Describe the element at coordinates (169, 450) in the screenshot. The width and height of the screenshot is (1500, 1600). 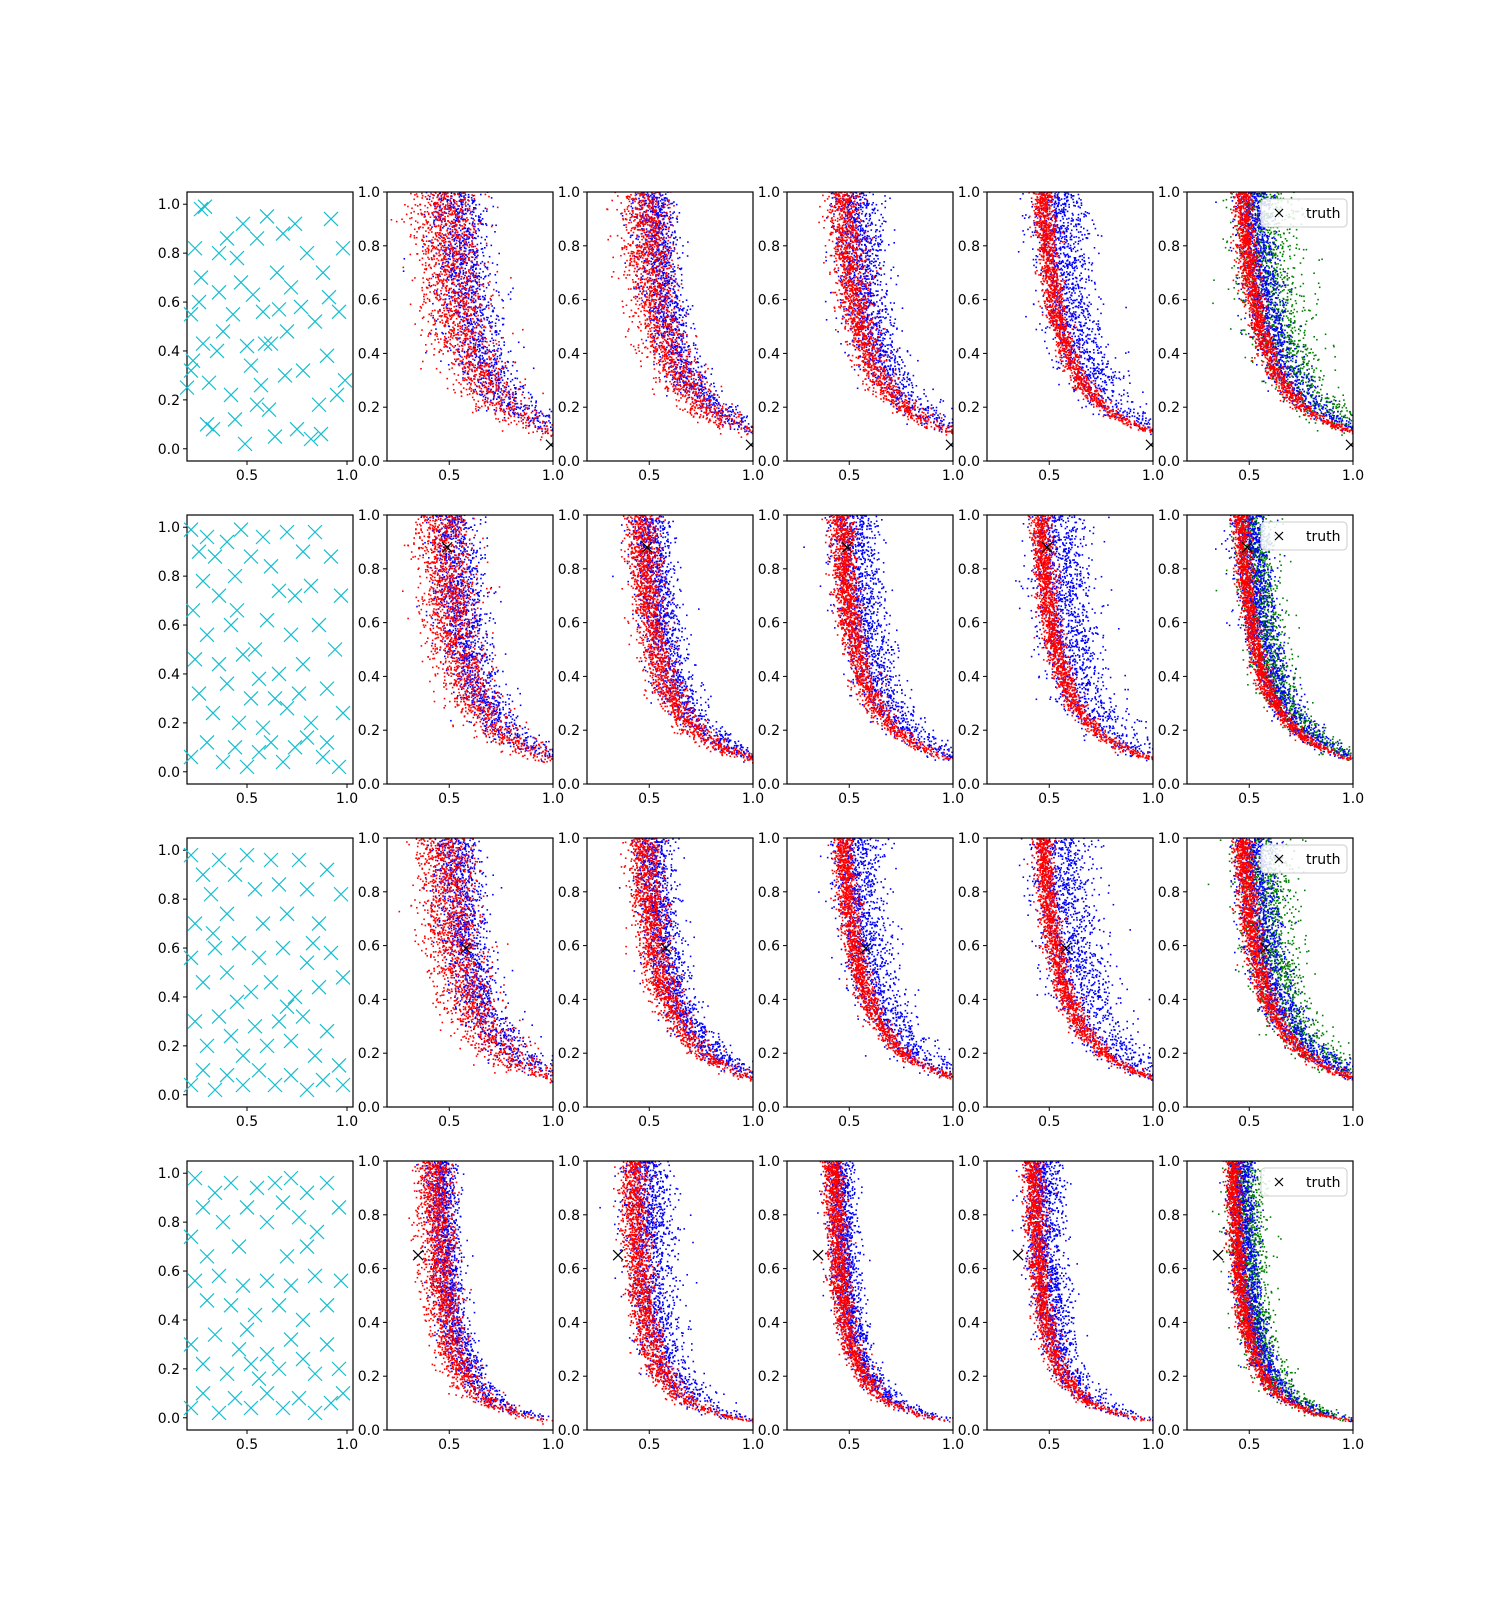
I see `y-tick-label: 0.0` at that location.